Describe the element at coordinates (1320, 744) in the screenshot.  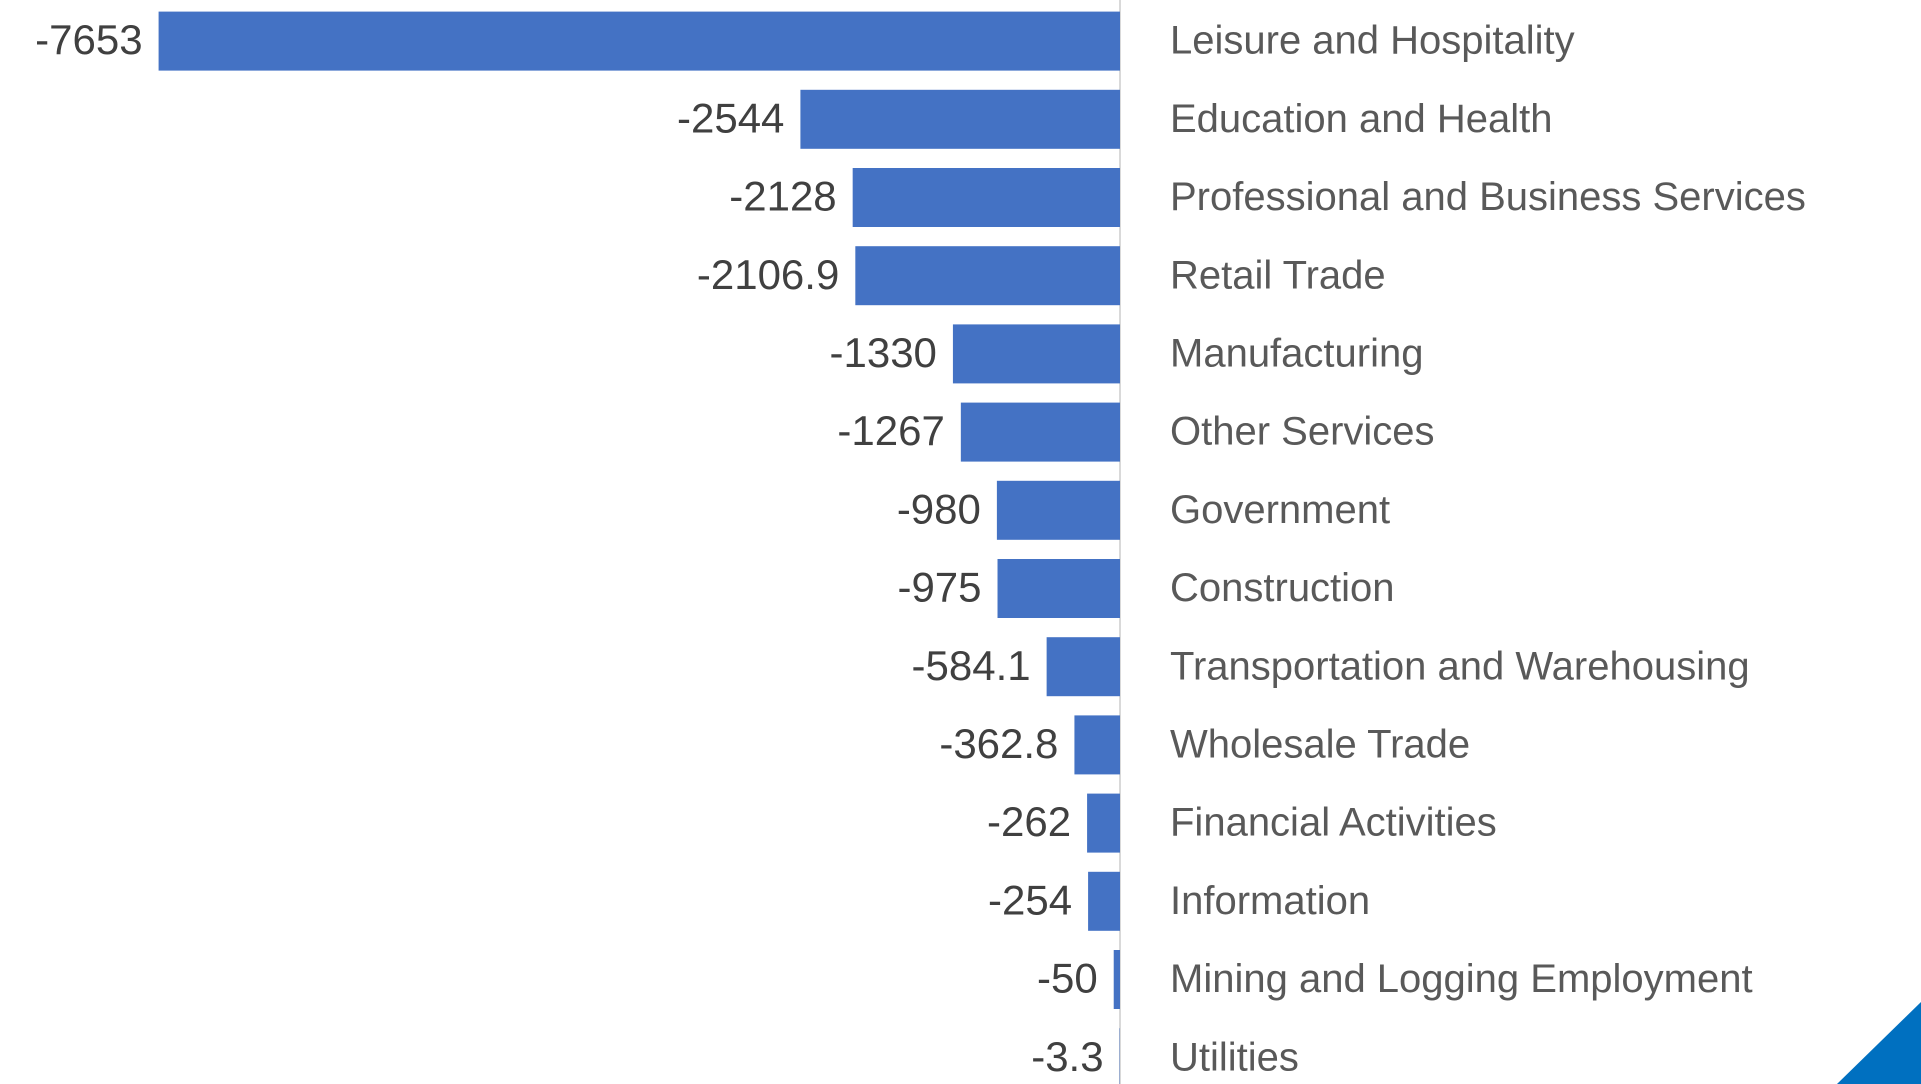
I see `category-label: Wholesale Trade` at that location.